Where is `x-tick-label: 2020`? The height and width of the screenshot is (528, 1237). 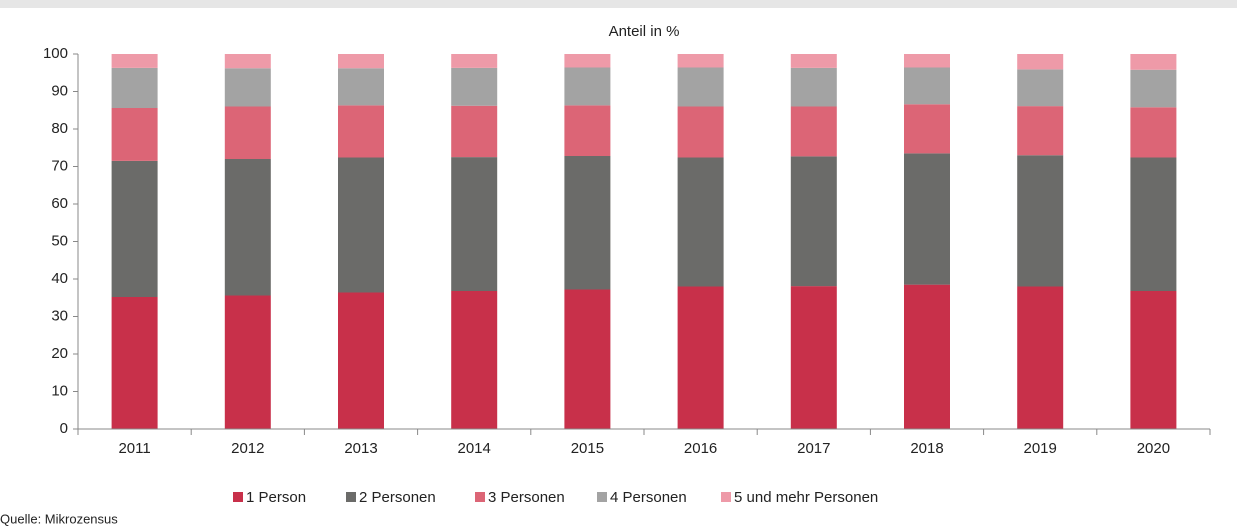
x-tick-label: 2020 is located at coordinates (1153, 448).